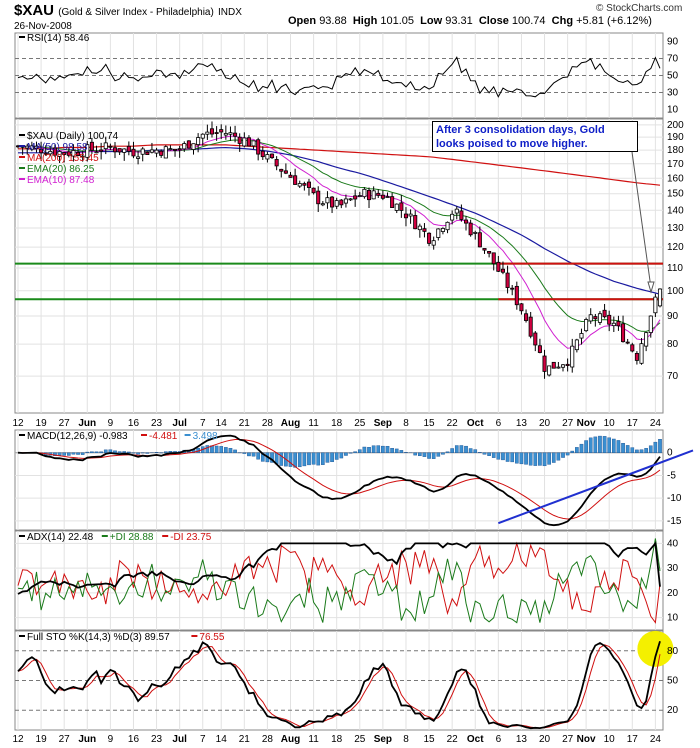 This screenshot has height=748, width=700. Describe the element at coordinates (18, 739) in the screenshot. I see `xtick-label-bottom: 12` at that location.